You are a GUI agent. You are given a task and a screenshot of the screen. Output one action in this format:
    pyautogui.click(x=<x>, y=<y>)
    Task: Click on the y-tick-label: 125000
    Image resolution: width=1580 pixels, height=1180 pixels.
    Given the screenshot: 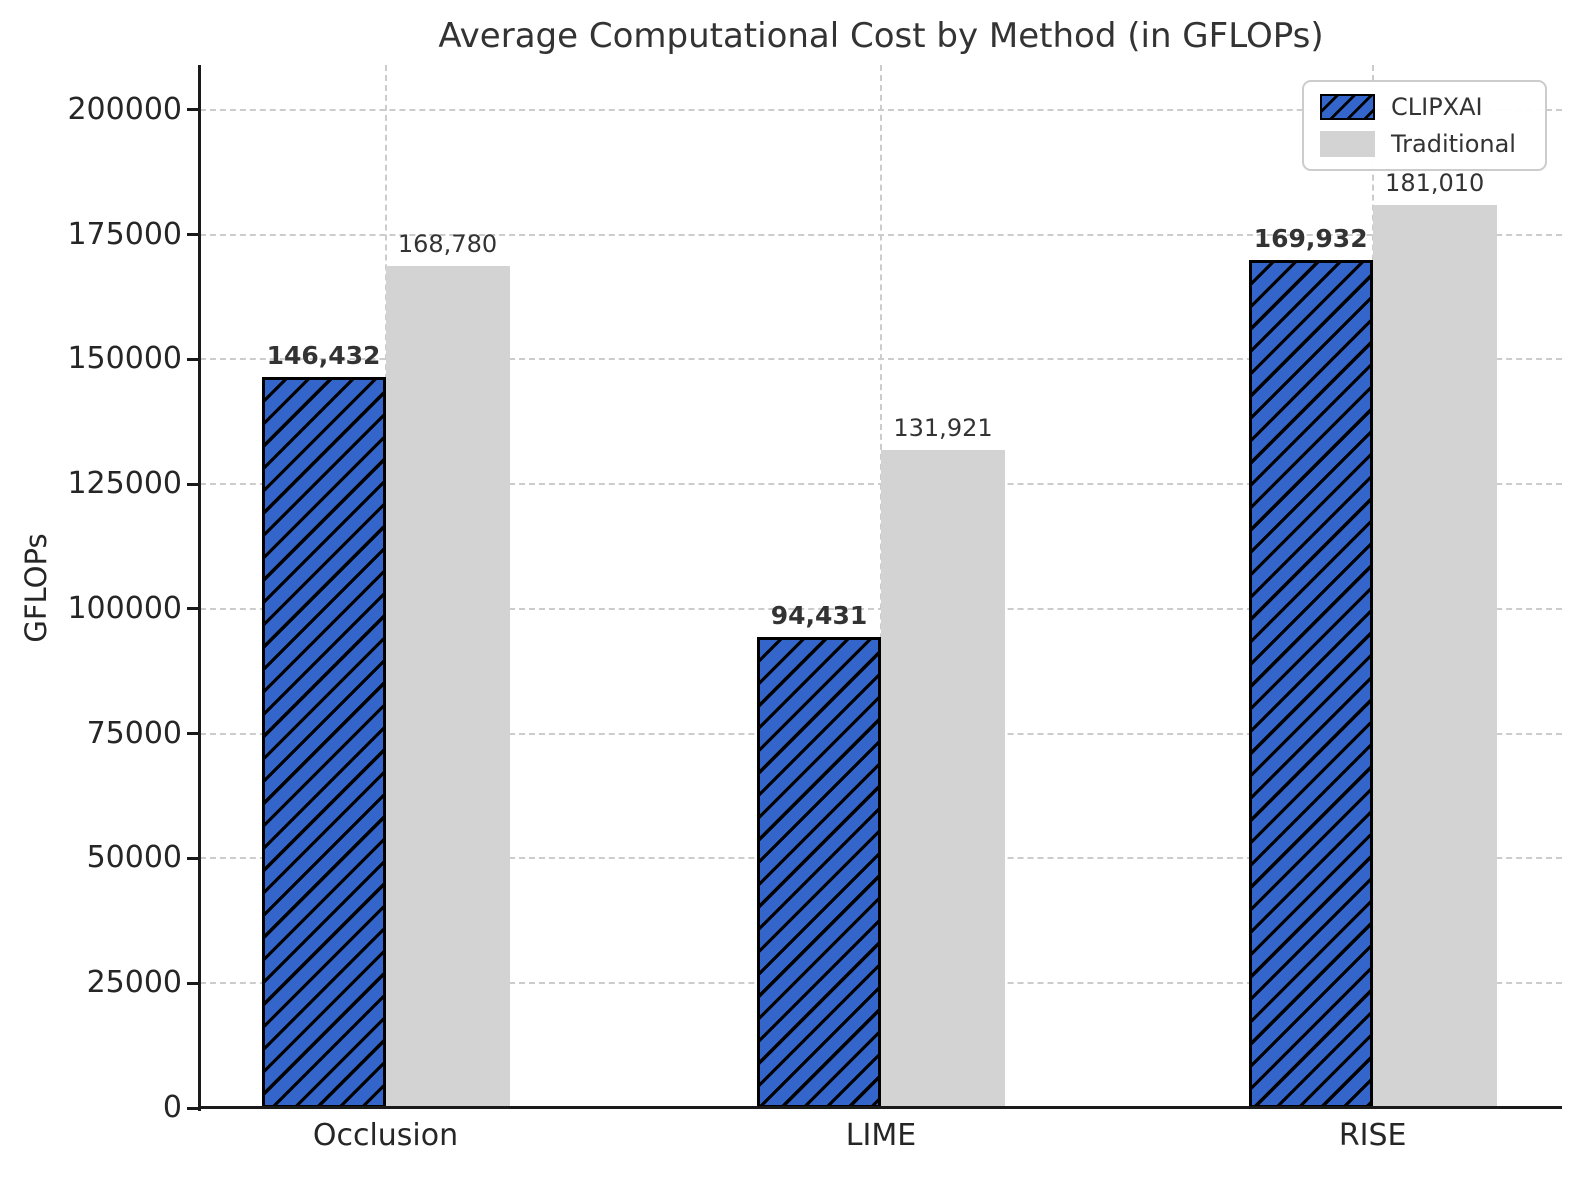 What is the action you would take?
    pyautogui.click(x=124, y=484)
    